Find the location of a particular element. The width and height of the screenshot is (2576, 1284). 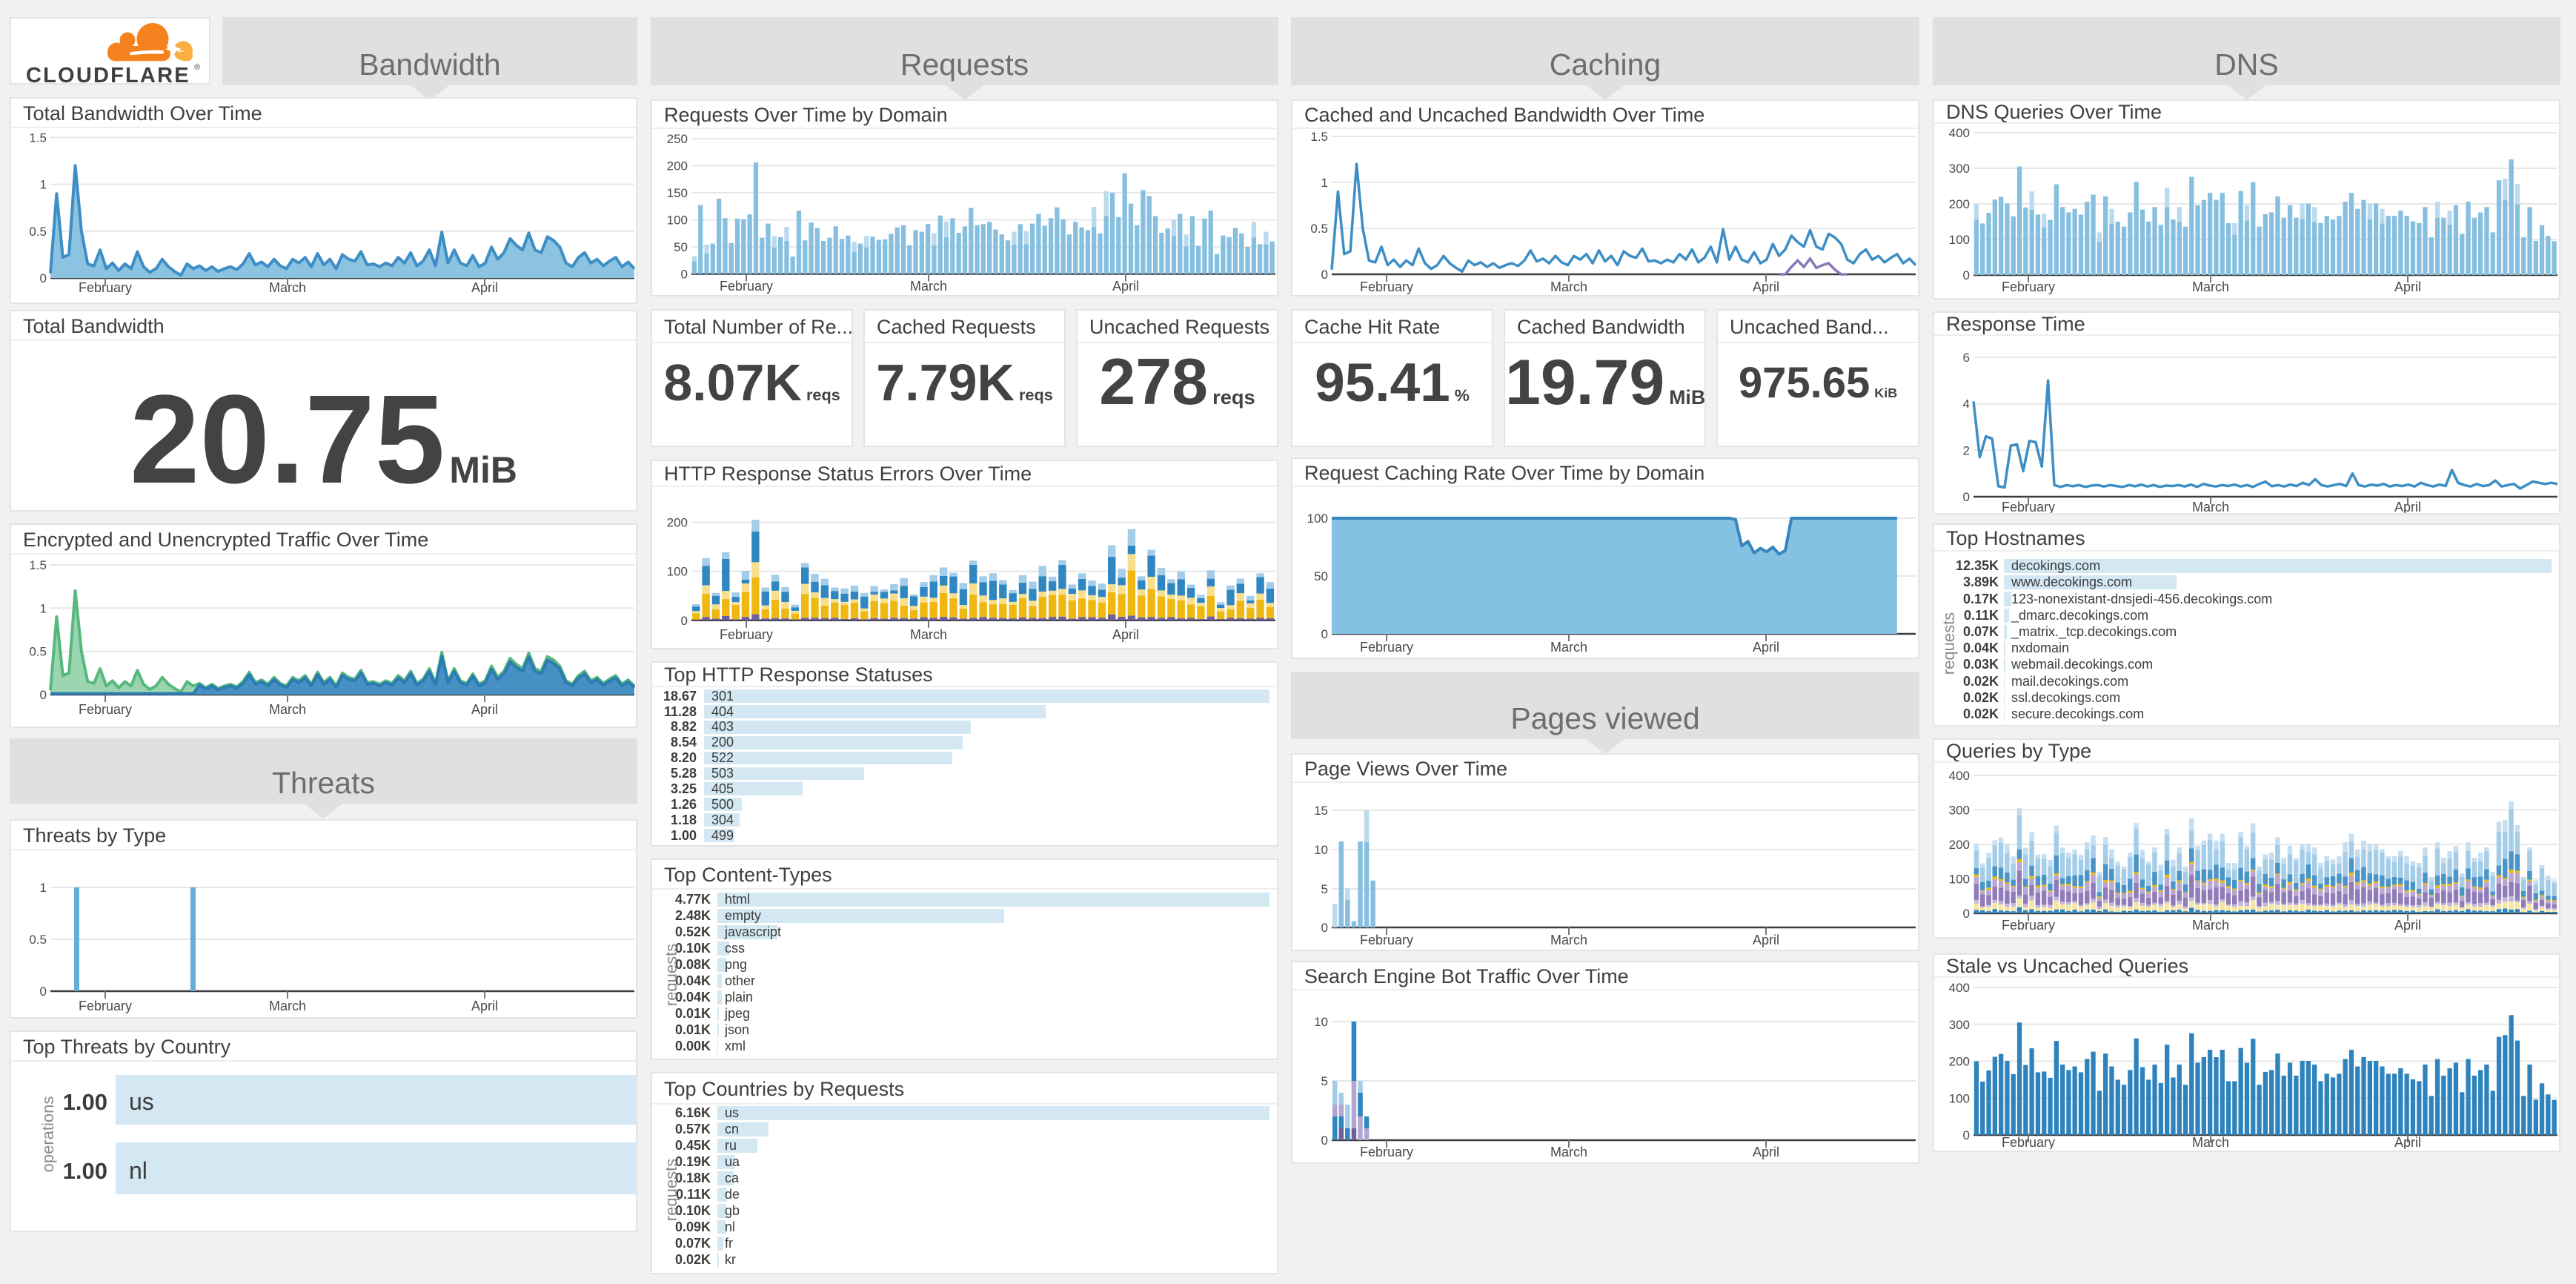

svg-text: 2 is located at coordinates (1967, 450).